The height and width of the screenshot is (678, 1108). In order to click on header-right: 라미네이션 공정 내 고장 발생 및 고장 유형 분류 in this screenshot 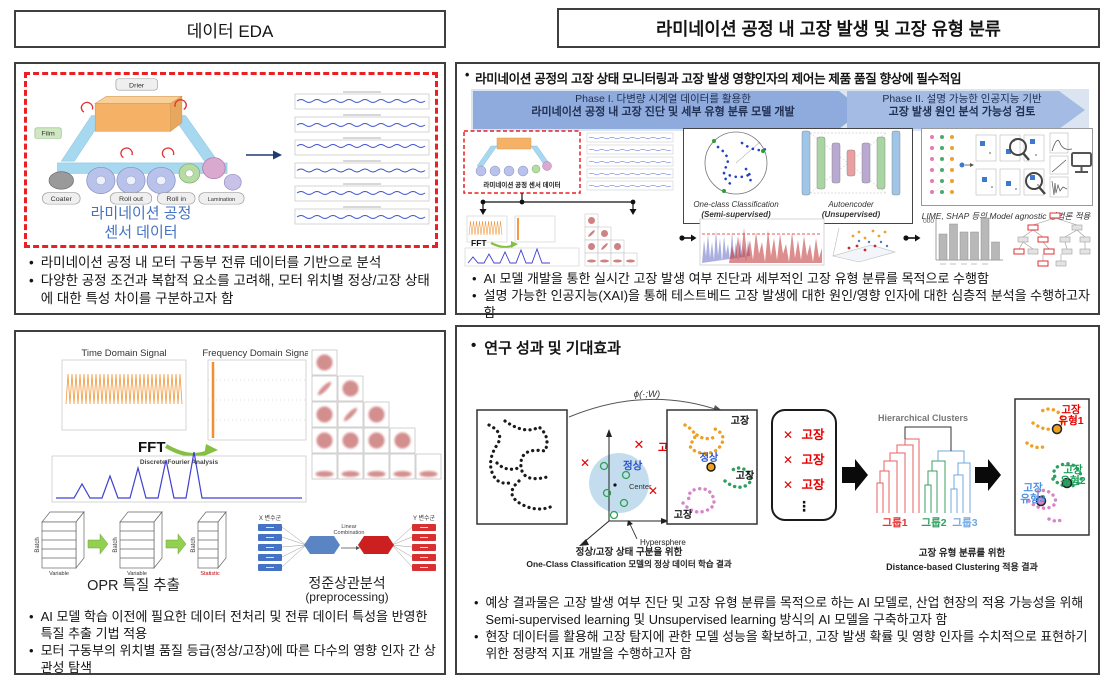, I will do `click(828, 28)`.